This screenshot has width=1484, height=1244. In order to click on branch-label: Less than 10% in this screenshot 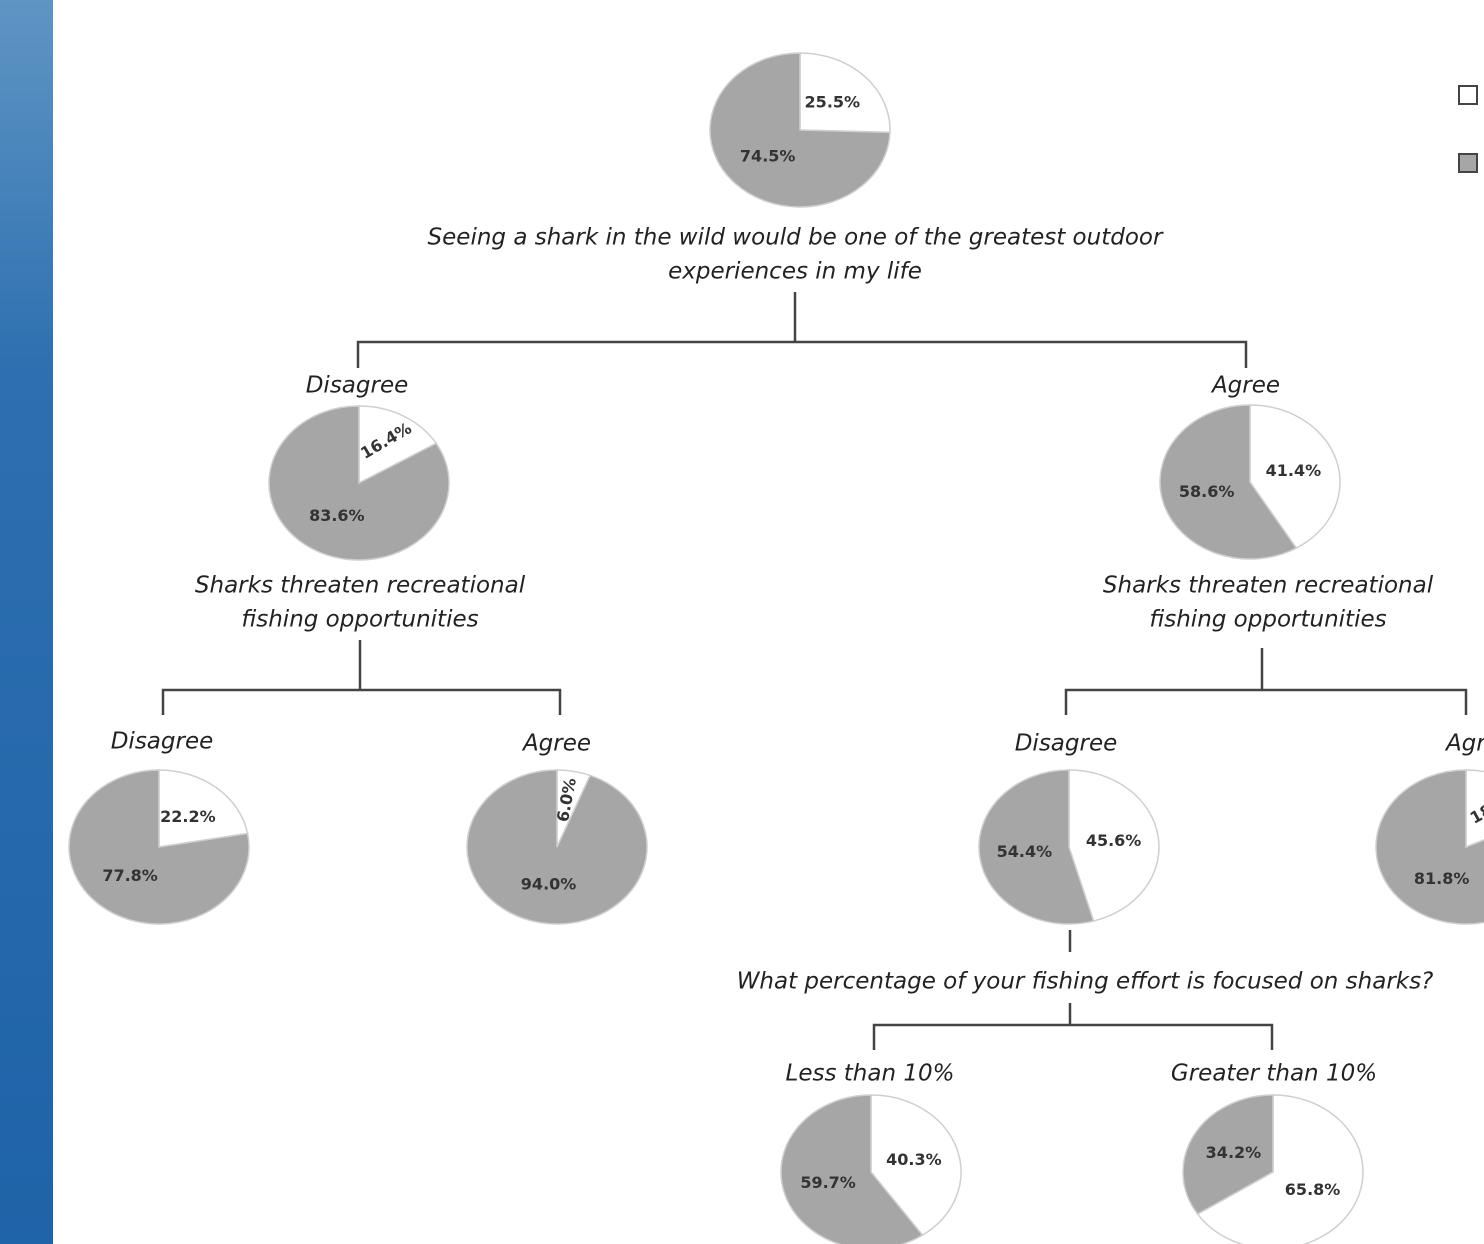, I will do `click(870, 1074)`.